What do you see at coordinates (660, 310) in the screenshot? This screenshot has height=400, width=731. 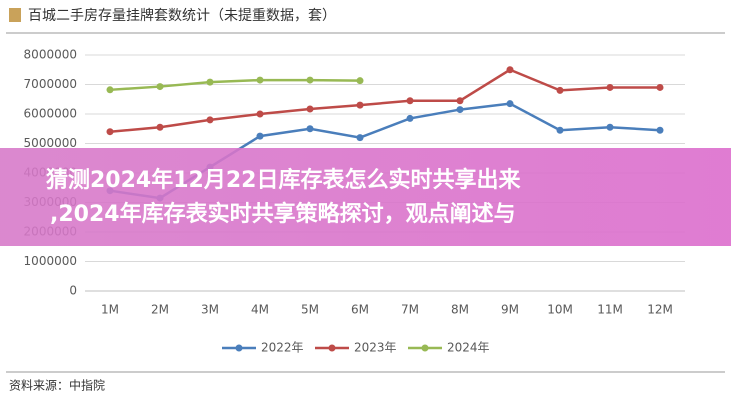 I see `x-tick-label: 12M` at bounding box center [660, 310].